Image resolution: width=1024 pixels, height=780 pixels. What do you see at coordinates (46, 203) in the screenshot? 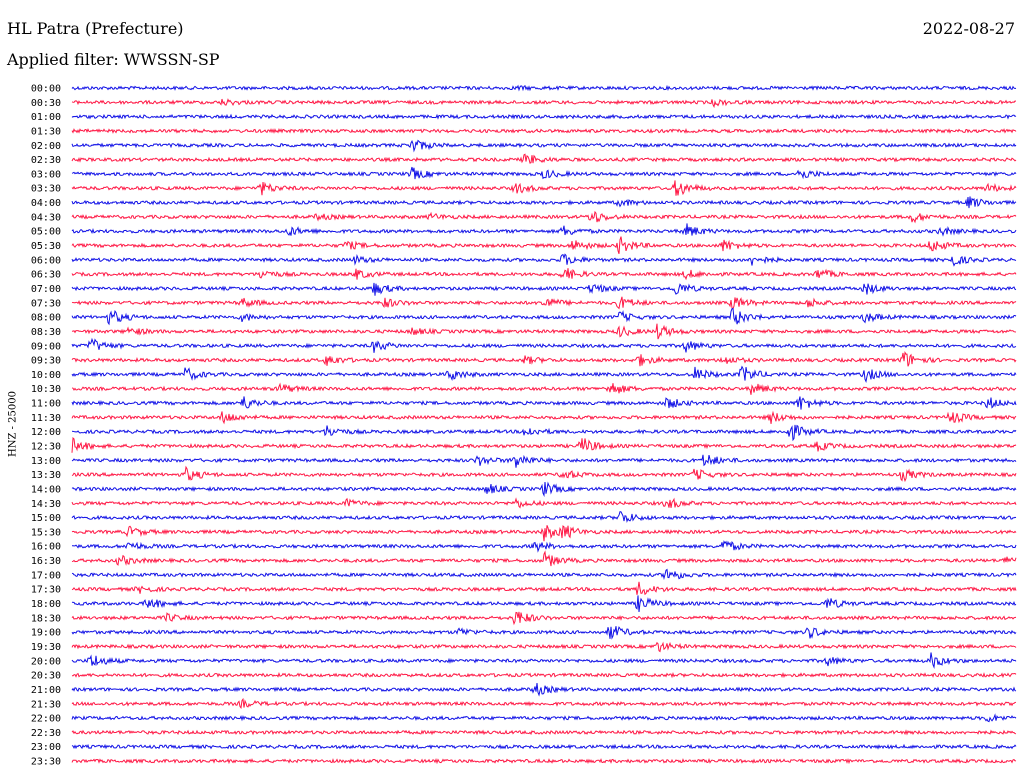
I see `row-time-label: 04:00` at bounding box center [46, 203].